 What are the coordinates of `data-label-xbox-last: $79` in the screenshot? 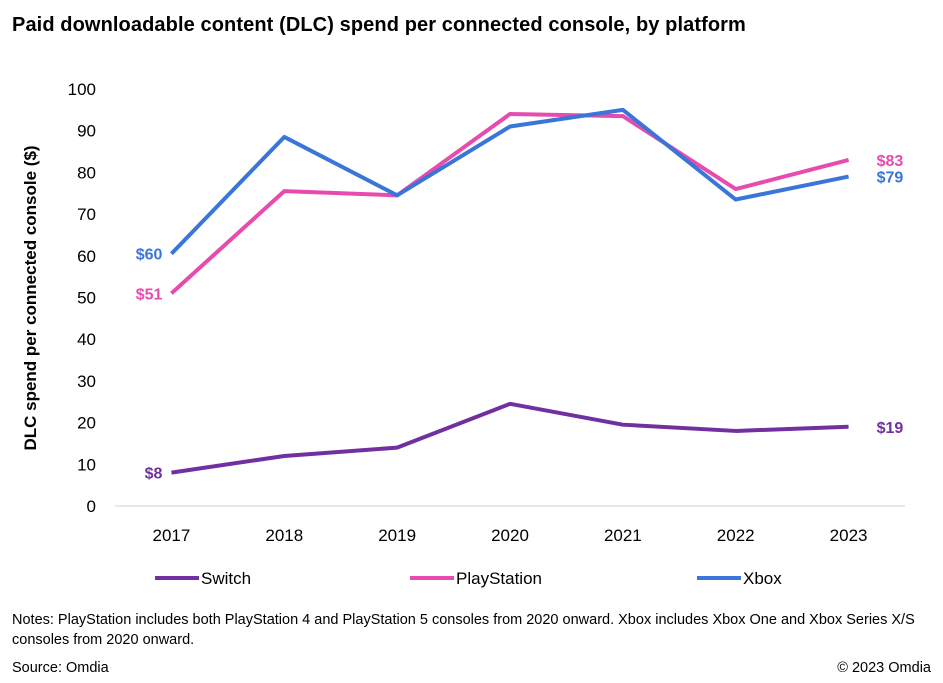 It's located at (890, 178).